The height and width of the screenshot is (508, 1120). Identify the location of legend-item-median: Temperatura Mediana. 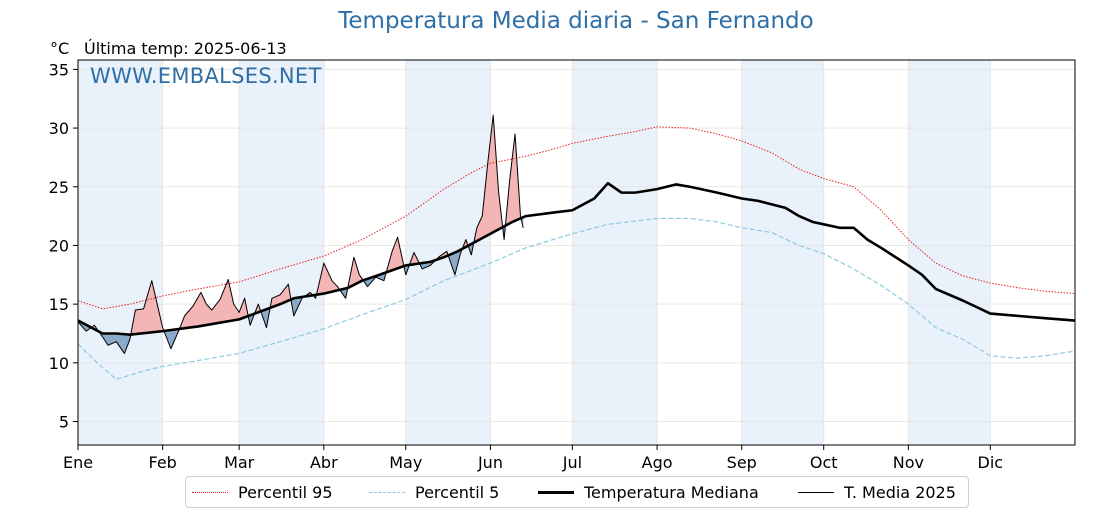
(648, 492).